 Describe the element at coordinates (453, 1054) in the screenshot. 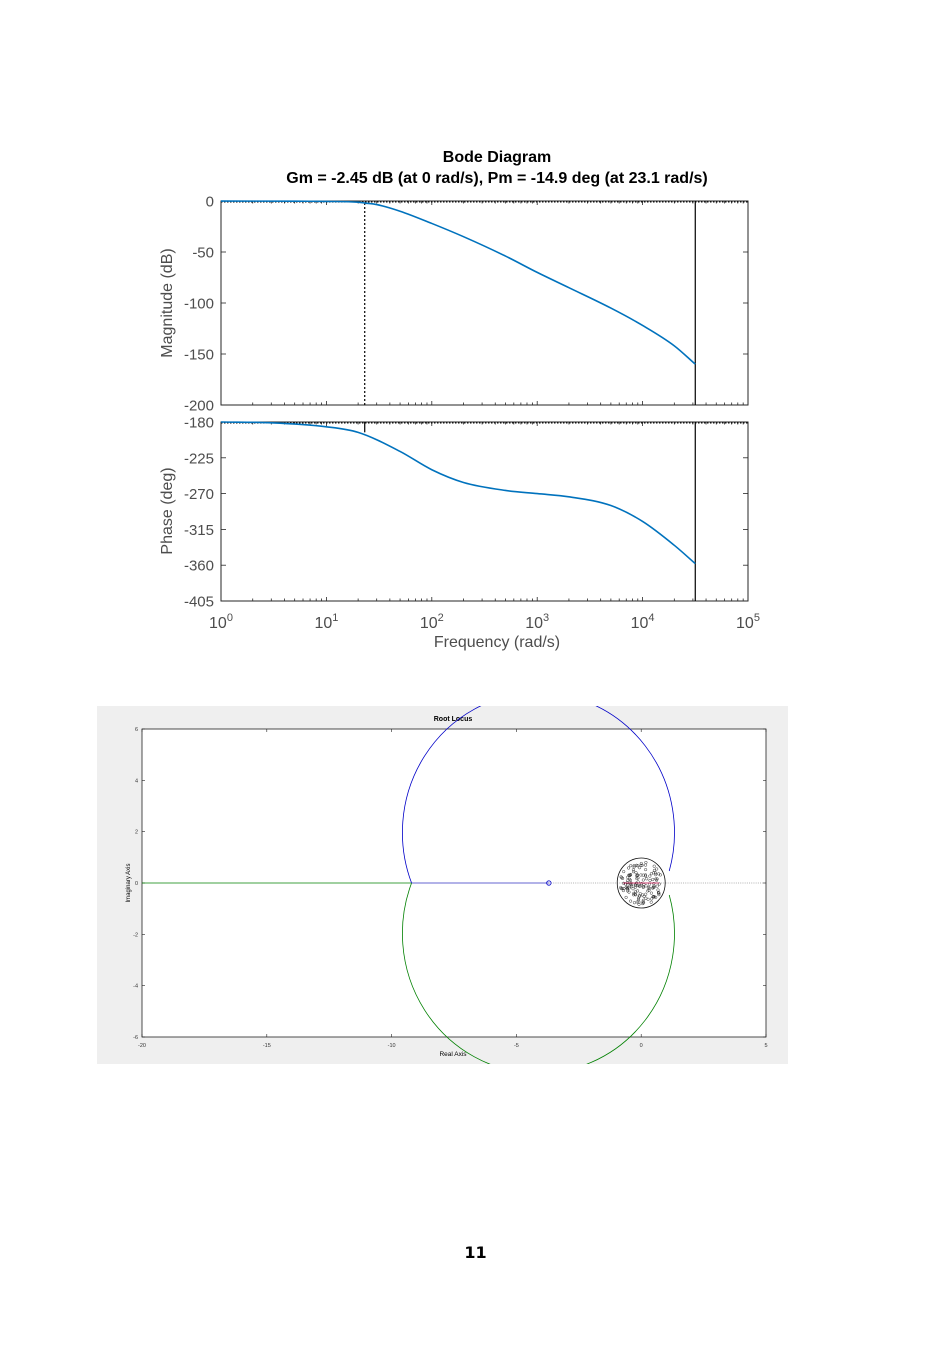

I see `root-locus-x-label: Real Axis` at that location.